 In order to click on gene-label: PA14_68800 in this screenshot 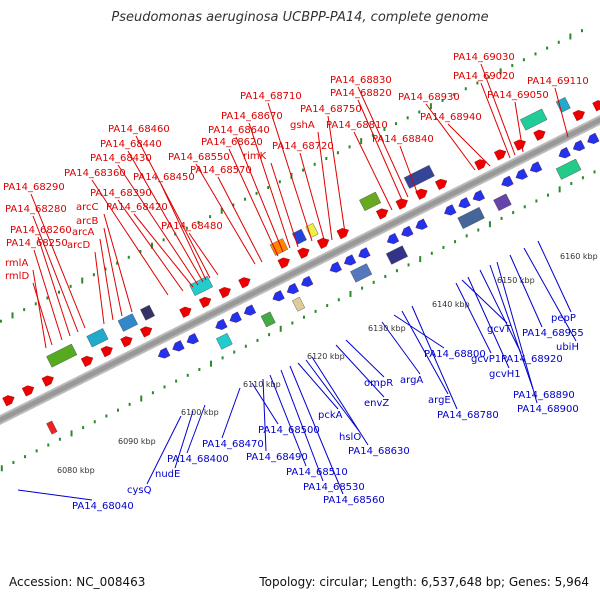, I will do `click(455, 354)`.